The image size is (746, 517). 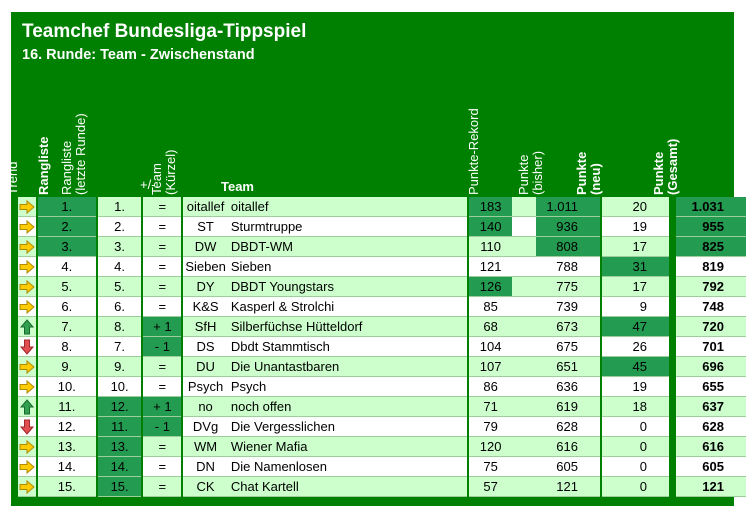 I want to click on total-points-cell: 696, so click(x=711, y=366).